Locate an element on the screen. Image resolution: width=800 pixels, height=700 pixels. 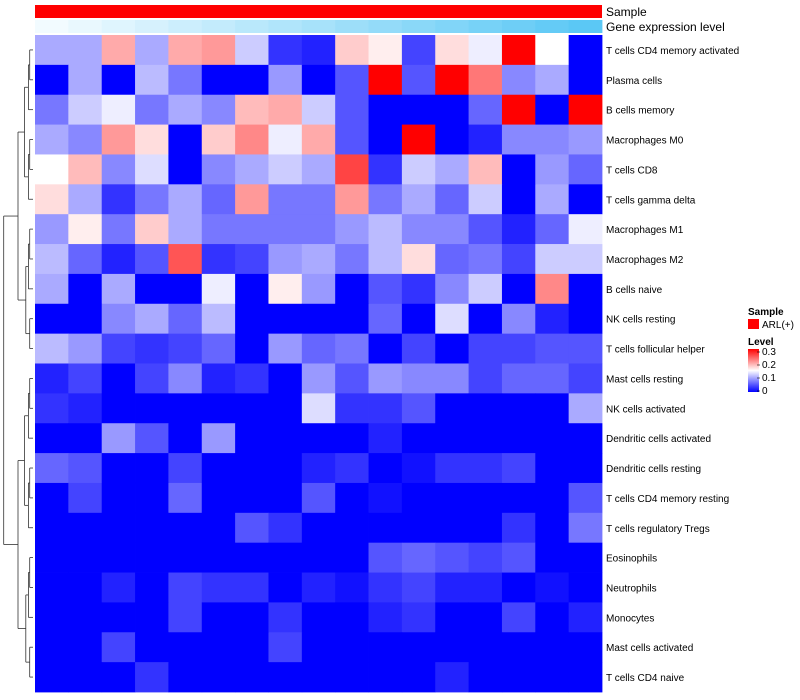
legend-sample-entry: ARL(+) is located at coordinates (778, 325).